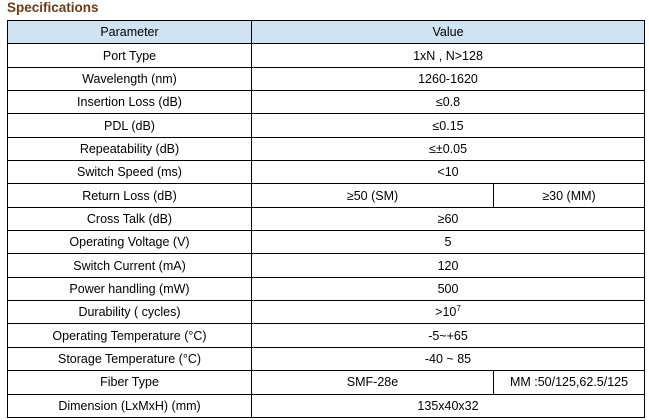  Describe the element at coordinates (129, 335) in the screenshot. I see `parameter-cell: Operating Temperature (°C)` at that location.